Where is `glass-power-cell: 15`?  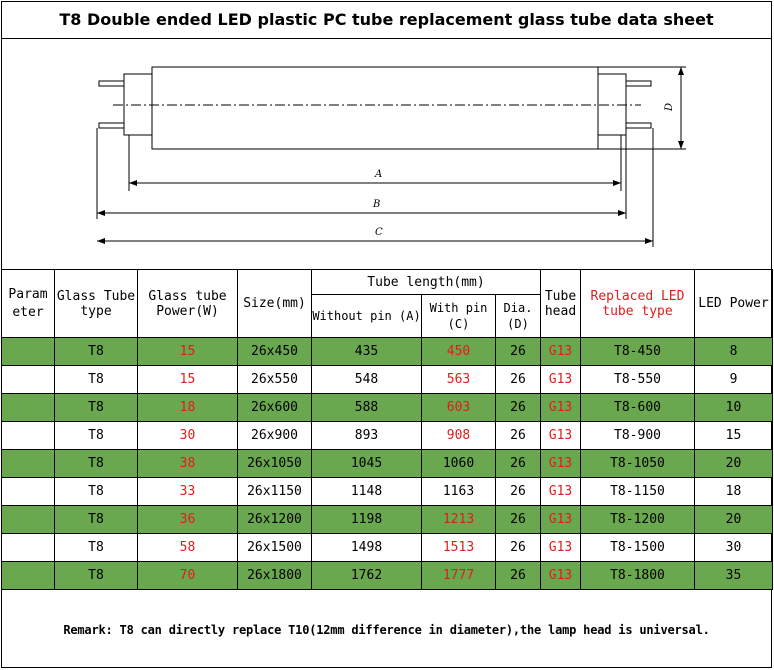 glass-power-cell: 15 is located at coordinates (187, 351).